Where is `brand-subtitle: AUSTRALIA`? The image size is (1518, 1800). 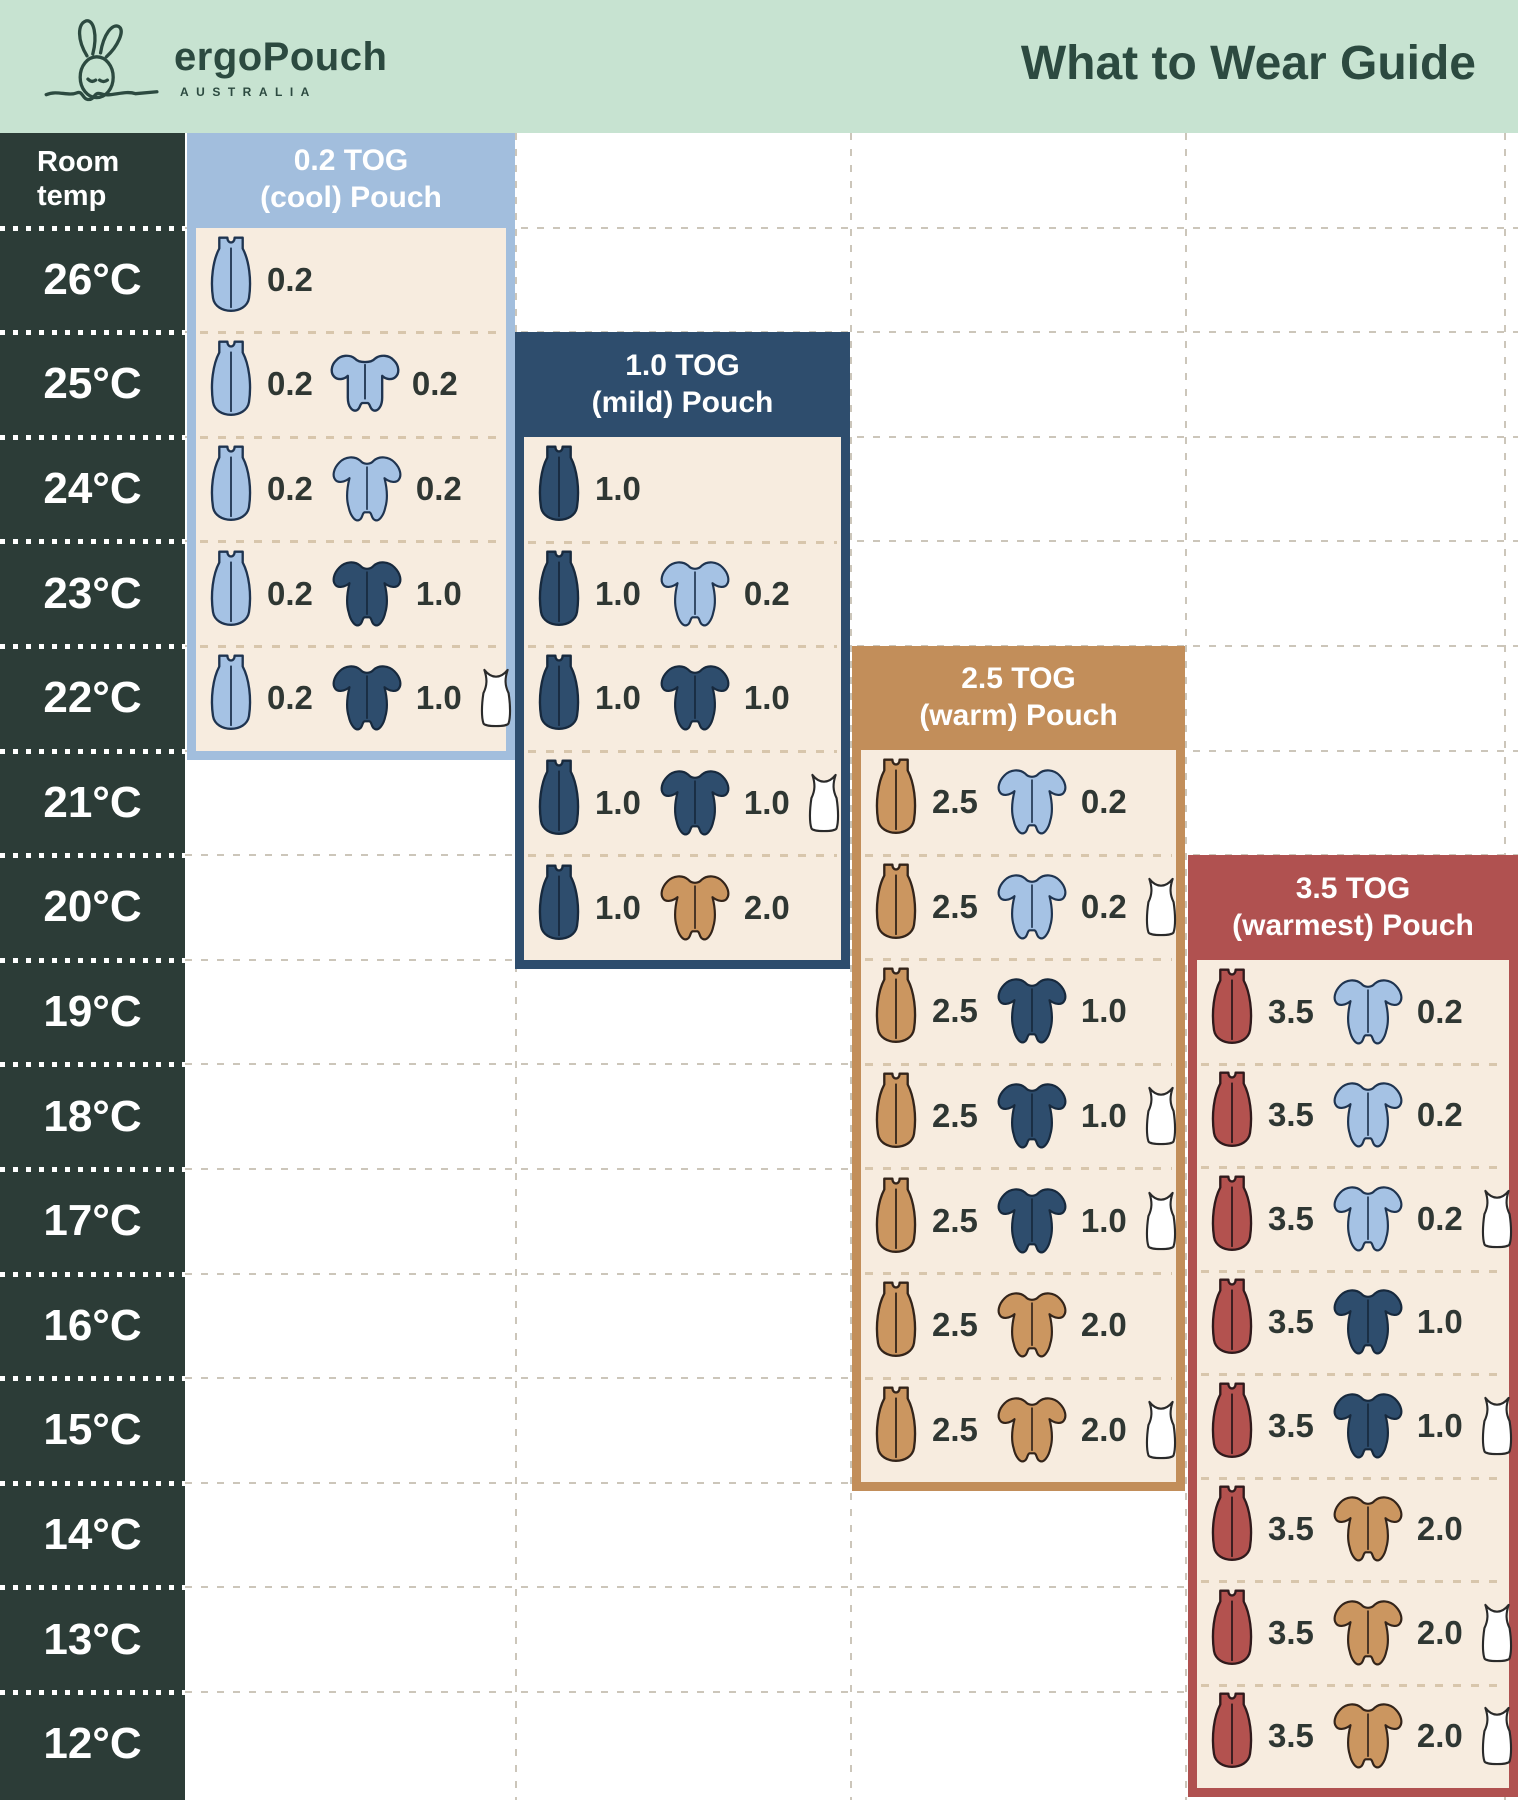
brand-subtitle: AUSTRALIA is located at coordinates (248, 91).